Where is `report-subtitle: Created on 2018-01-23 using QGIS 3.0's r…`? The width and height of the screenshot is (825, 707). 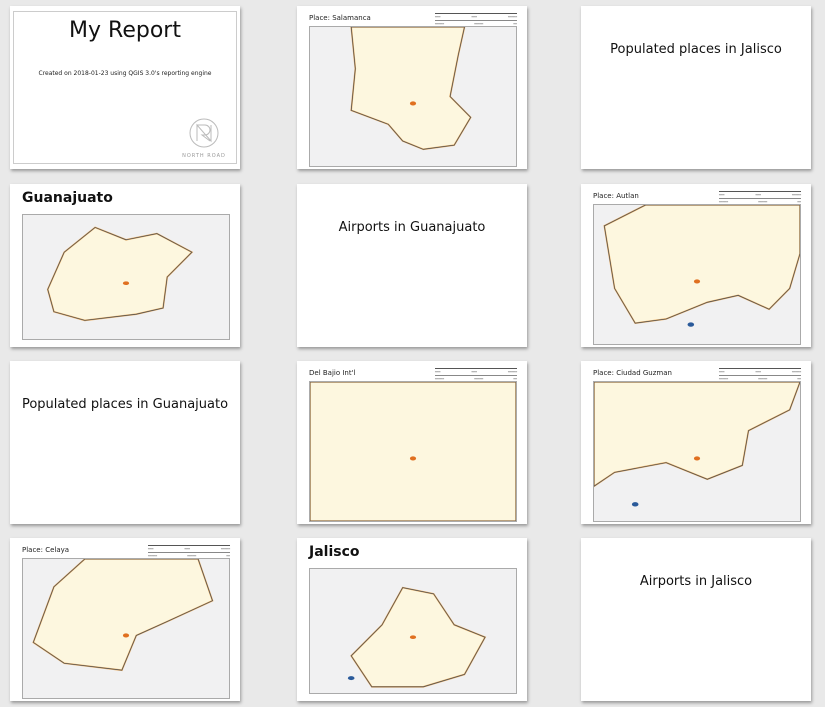 report-subtitle: Created on 2018-01-23 using QGIS 3.0's r… is located at coordinates (125, 73).